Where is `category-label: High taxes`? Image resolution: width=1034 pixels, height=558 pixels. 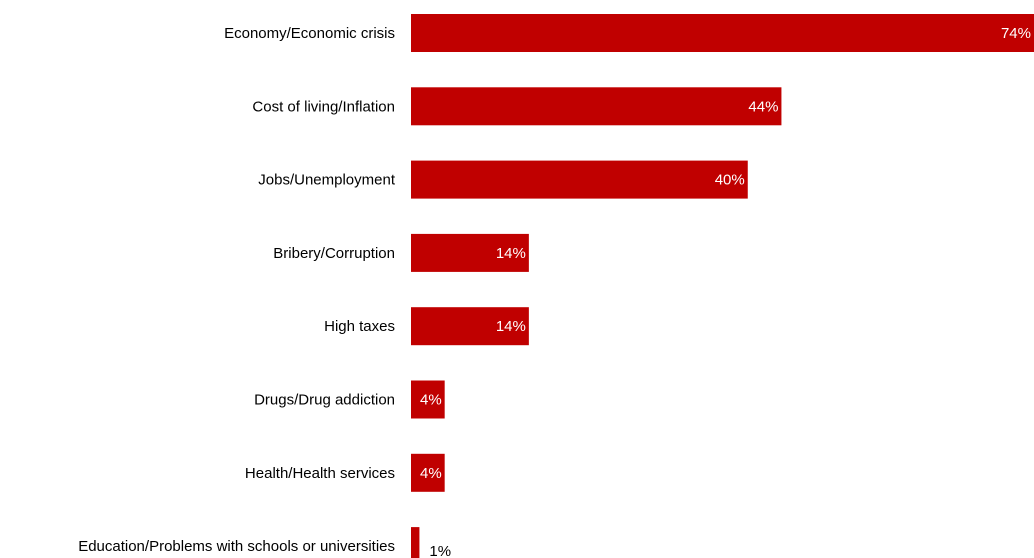
category-label: High taxes is located at coordinates (359, 326).